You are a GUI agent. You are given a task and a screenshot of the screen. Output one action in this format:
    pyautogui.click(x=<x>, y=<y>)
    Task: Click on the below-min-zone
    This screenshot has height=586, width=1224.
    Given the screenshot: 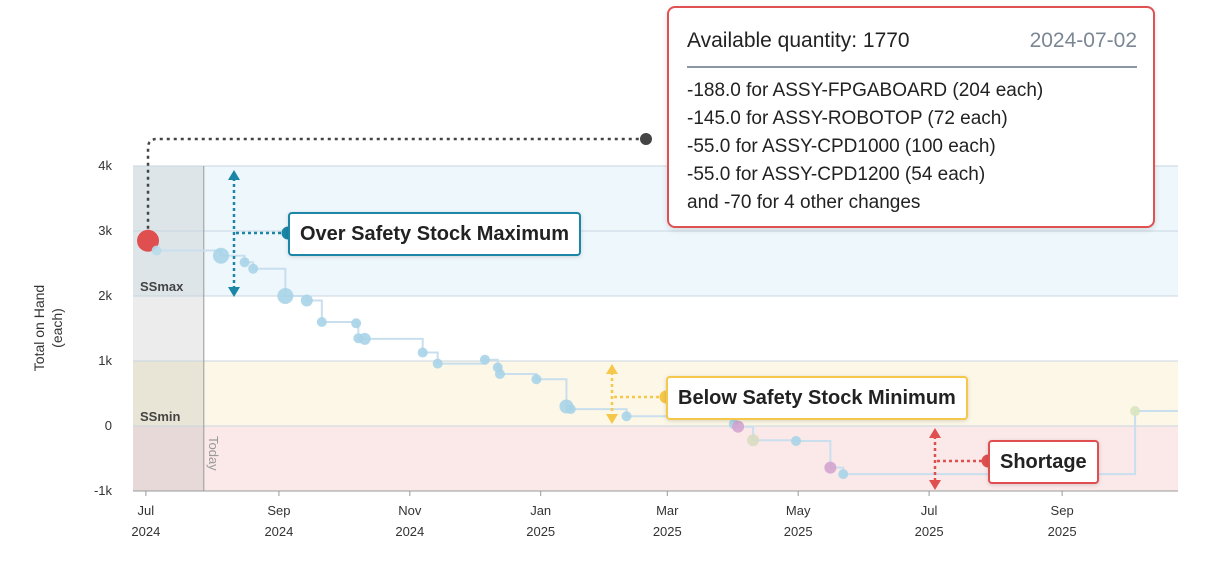 What is the action you would take?
    pyautogui.click(x=655, y=393)
    